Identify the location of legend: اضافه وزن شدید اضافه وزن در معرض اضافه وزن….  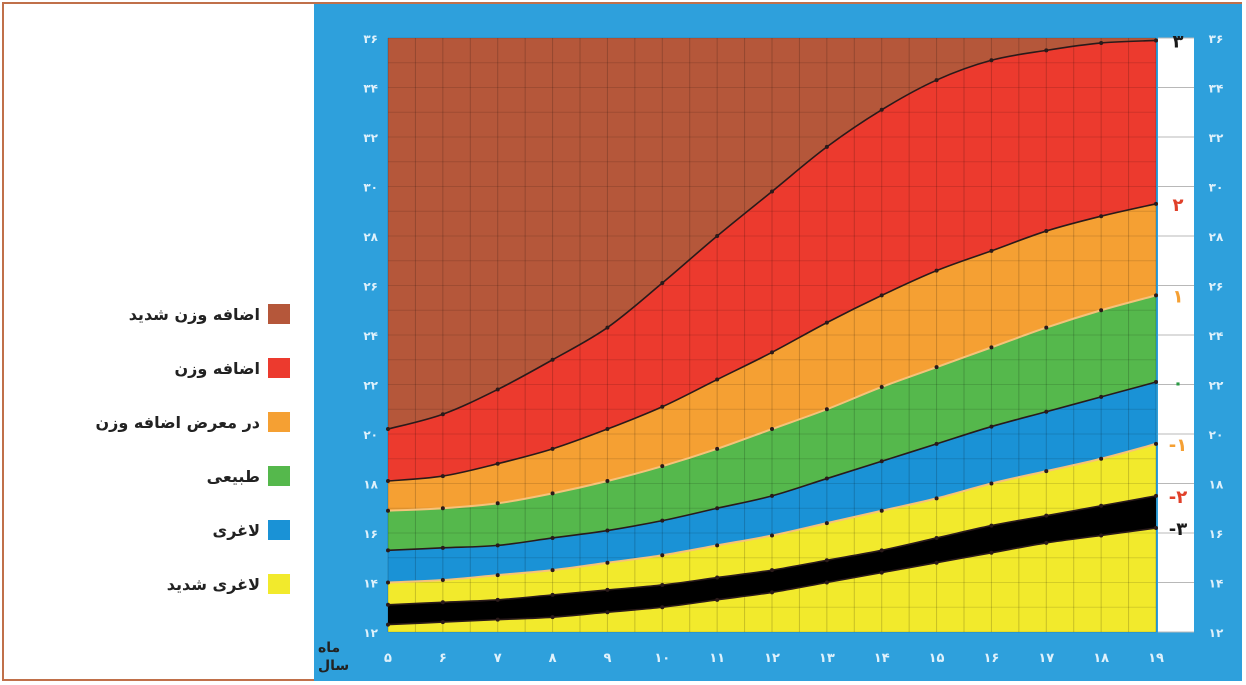
(155, 462).